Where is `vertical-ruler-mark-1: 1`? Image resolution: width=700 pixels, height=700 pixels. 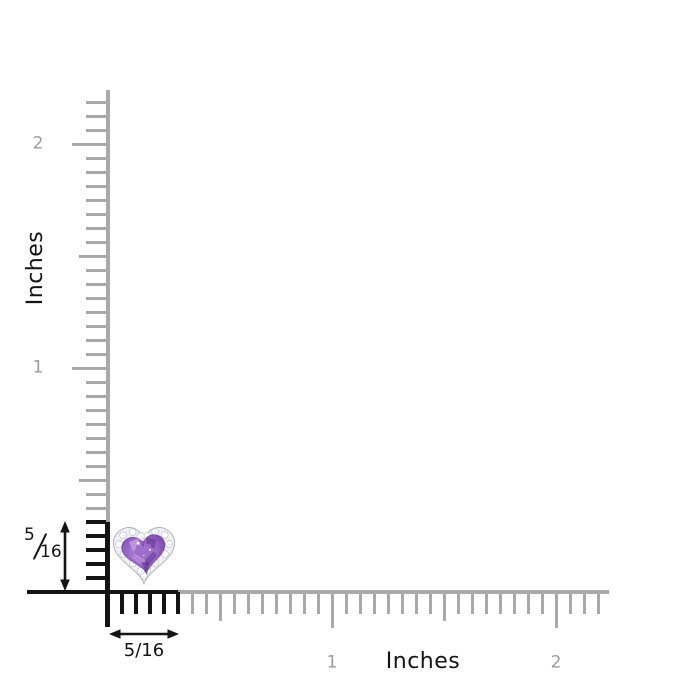
vertical-ruler-mark-1: 1 is located at coordinates (38, 367).